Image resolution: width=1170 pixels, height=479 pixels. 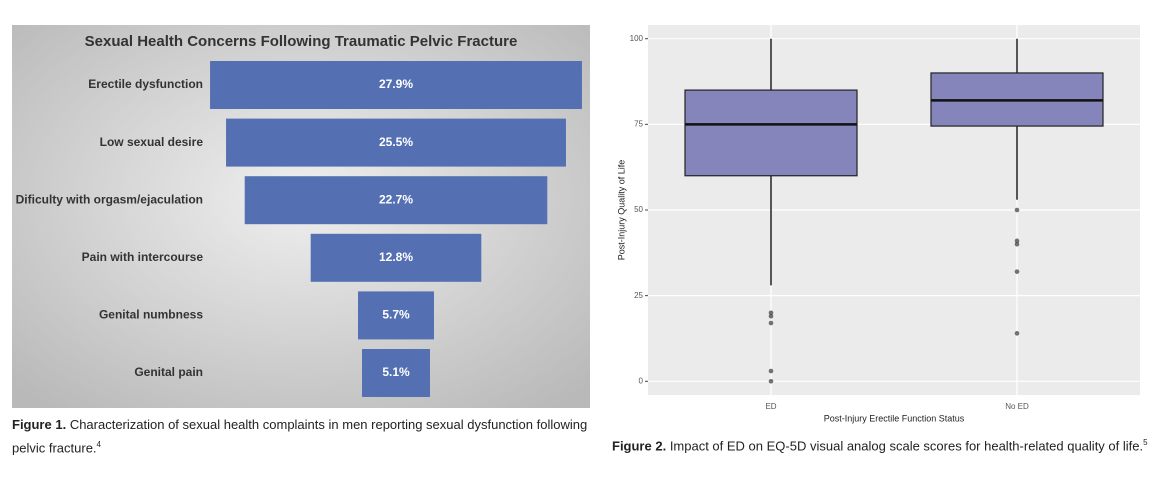 I want to click on value-label: 5.1%, so click(x=396, y=372).